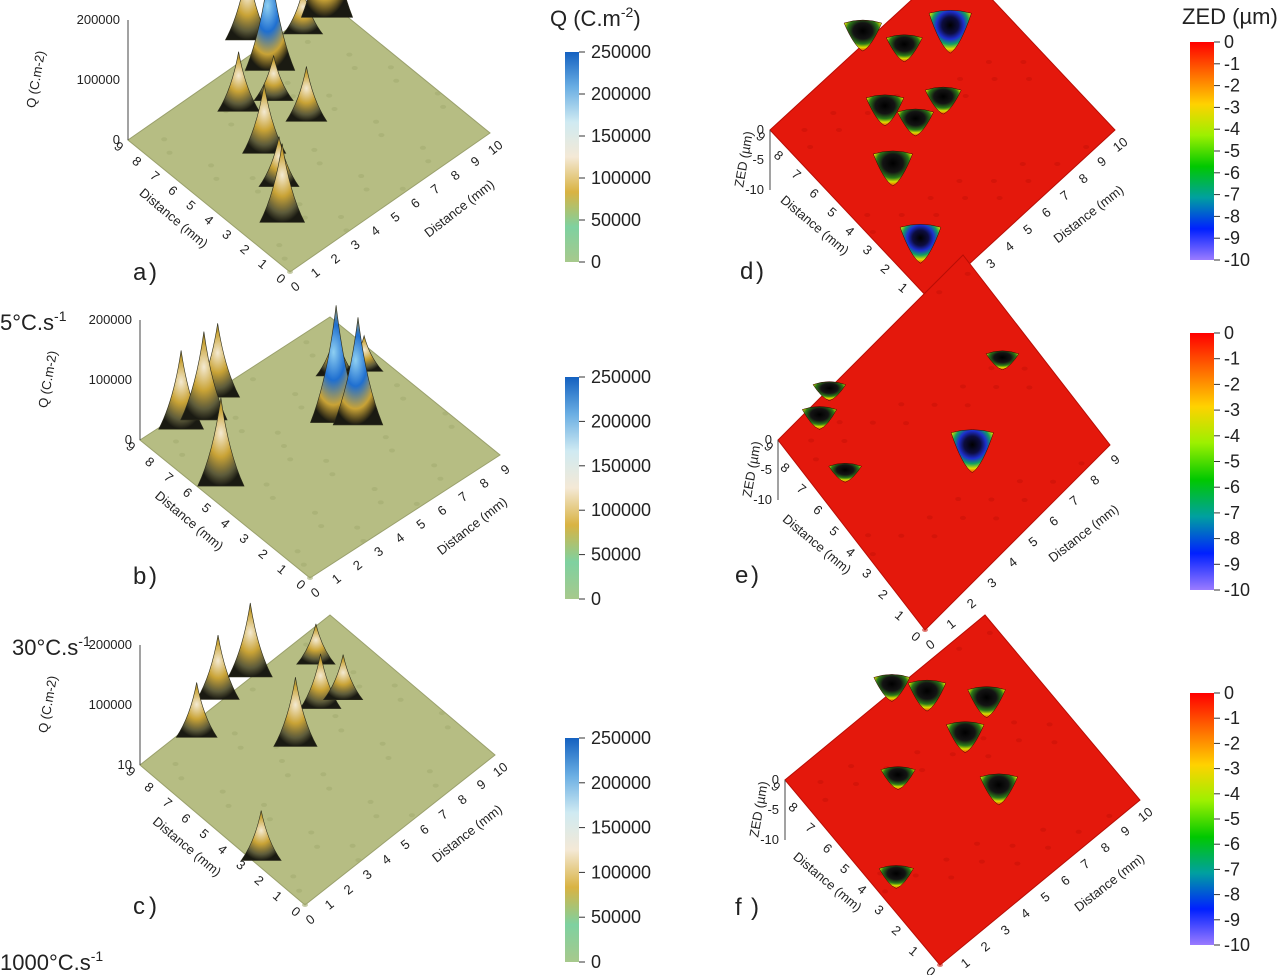  What do you see at coordinates (1094, 480) in the screenshot?
I see `x-tick-label: 8` at bounding box center [1094, 480].